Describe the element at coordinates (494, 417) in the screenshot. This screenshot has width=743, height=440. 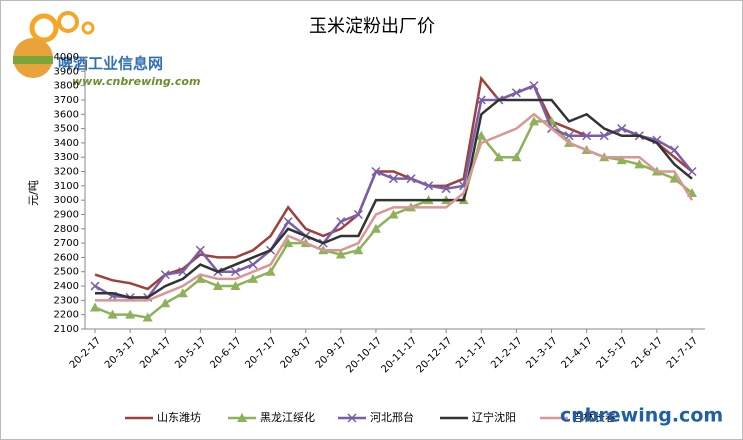
I see `legend-label: 辽宁沈阳` at that location.